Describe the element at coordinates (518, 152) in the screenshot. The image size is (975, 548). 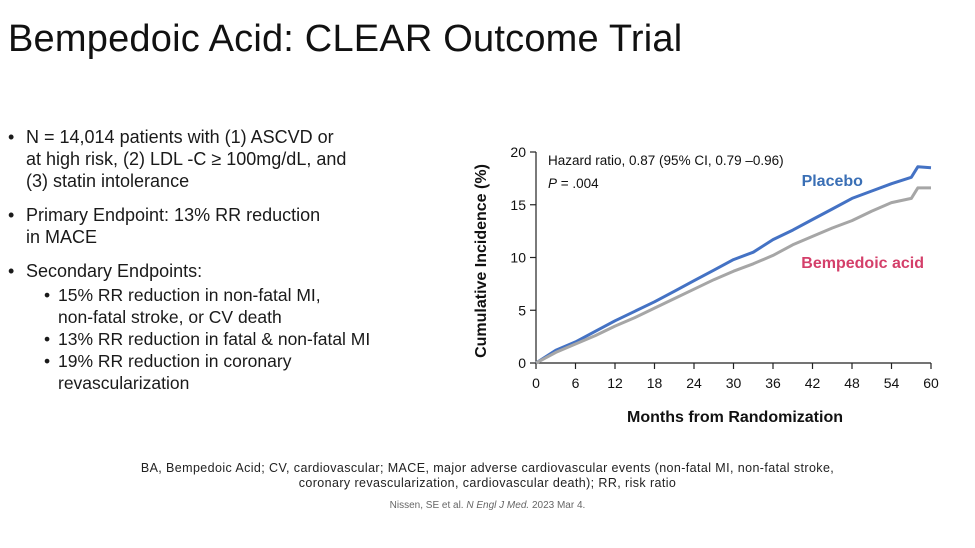
I see `y-tick-label: 20` at that location.